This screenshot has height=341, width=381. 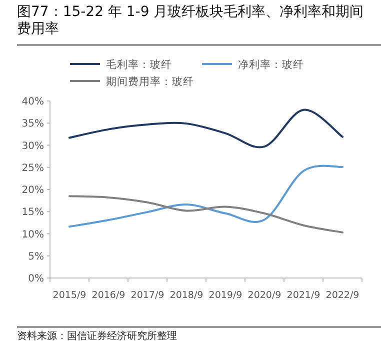 I want to click on annotation: 资料来源：国信证券经济研究所整理, so click(x=97, y=336).